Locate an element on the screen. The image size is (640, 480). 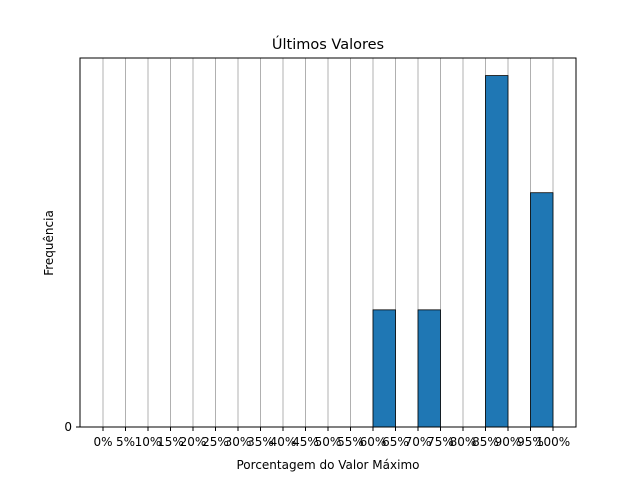
x-tick-label: 55% is located at coordinates (350, 442).